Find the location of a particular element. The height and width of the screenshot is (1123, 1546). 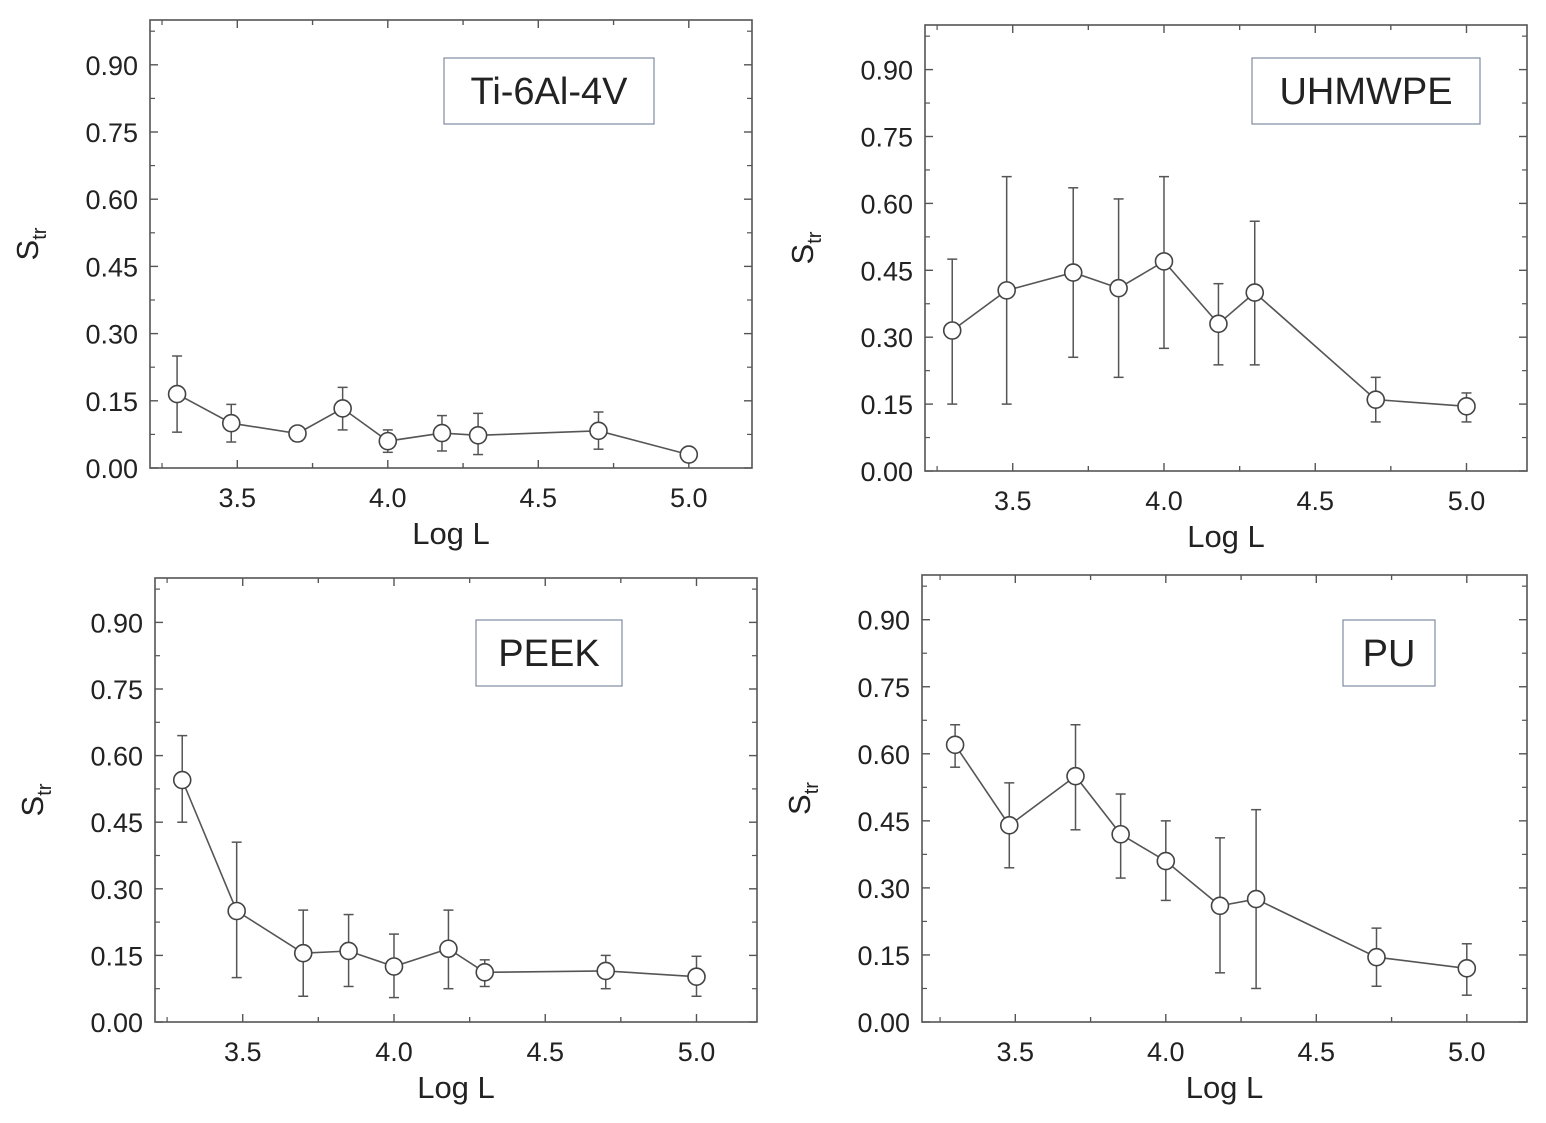

material-label: PEEK is located at coordinates (548, 654).